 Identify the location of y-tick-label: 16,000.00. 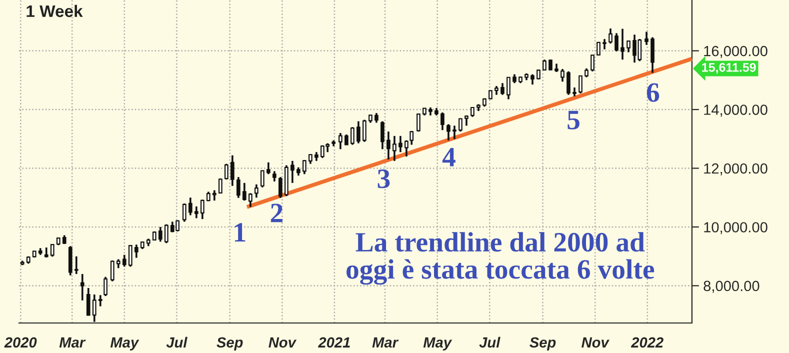
(736, 52).